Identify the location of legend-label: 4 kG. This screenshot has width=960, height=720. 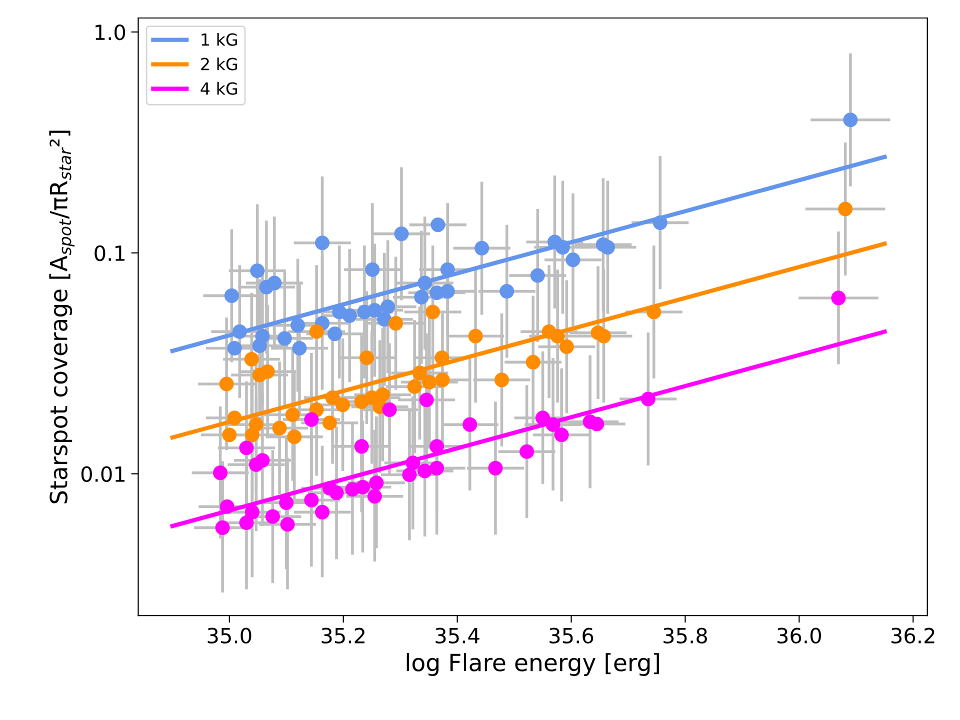
(219, 88).